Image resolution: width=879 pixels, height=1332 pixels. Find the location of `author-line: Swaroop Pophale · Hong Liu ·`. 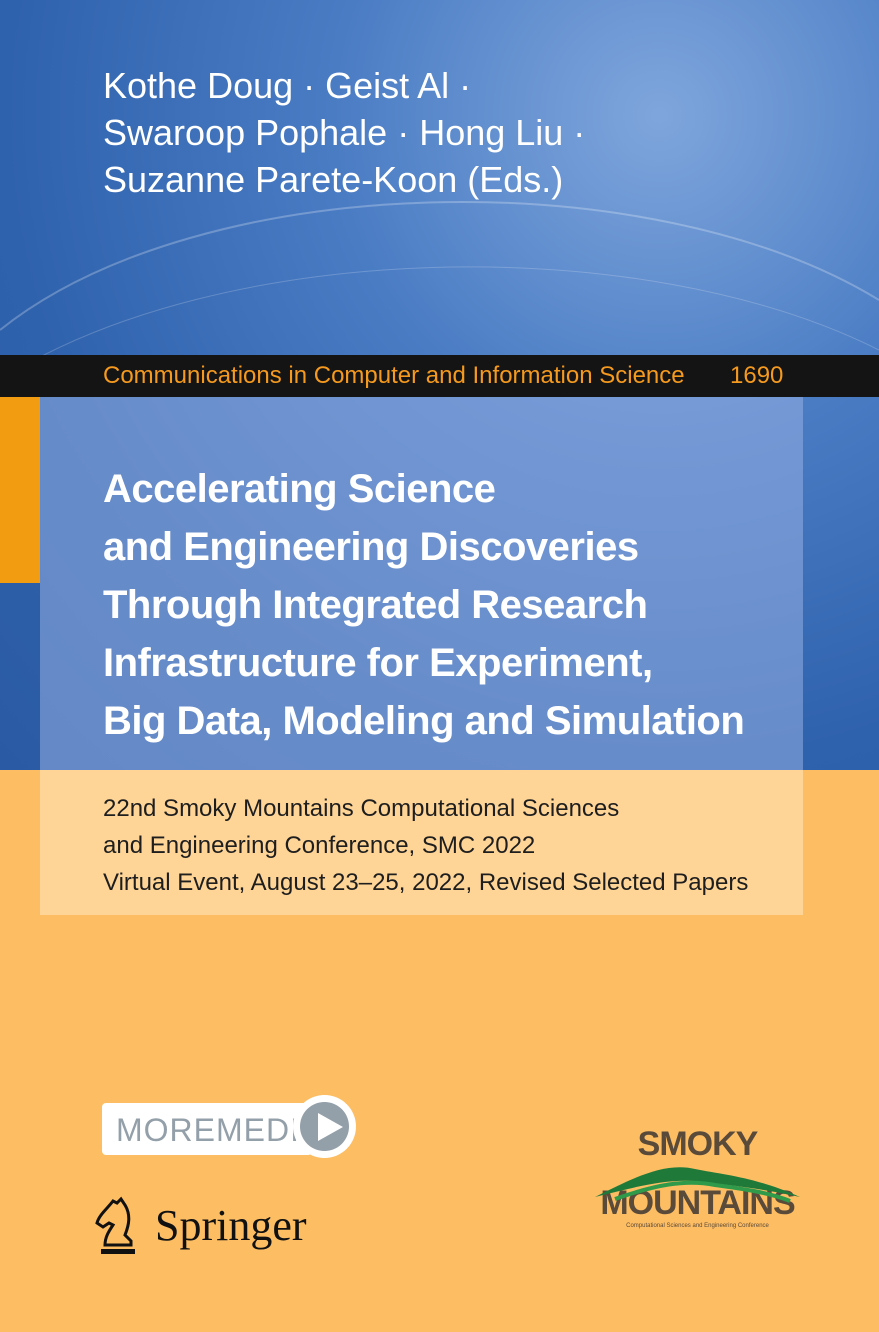

author-line: Swaroop Pophale · Hong Liu · is located at coordinates (344, 132).